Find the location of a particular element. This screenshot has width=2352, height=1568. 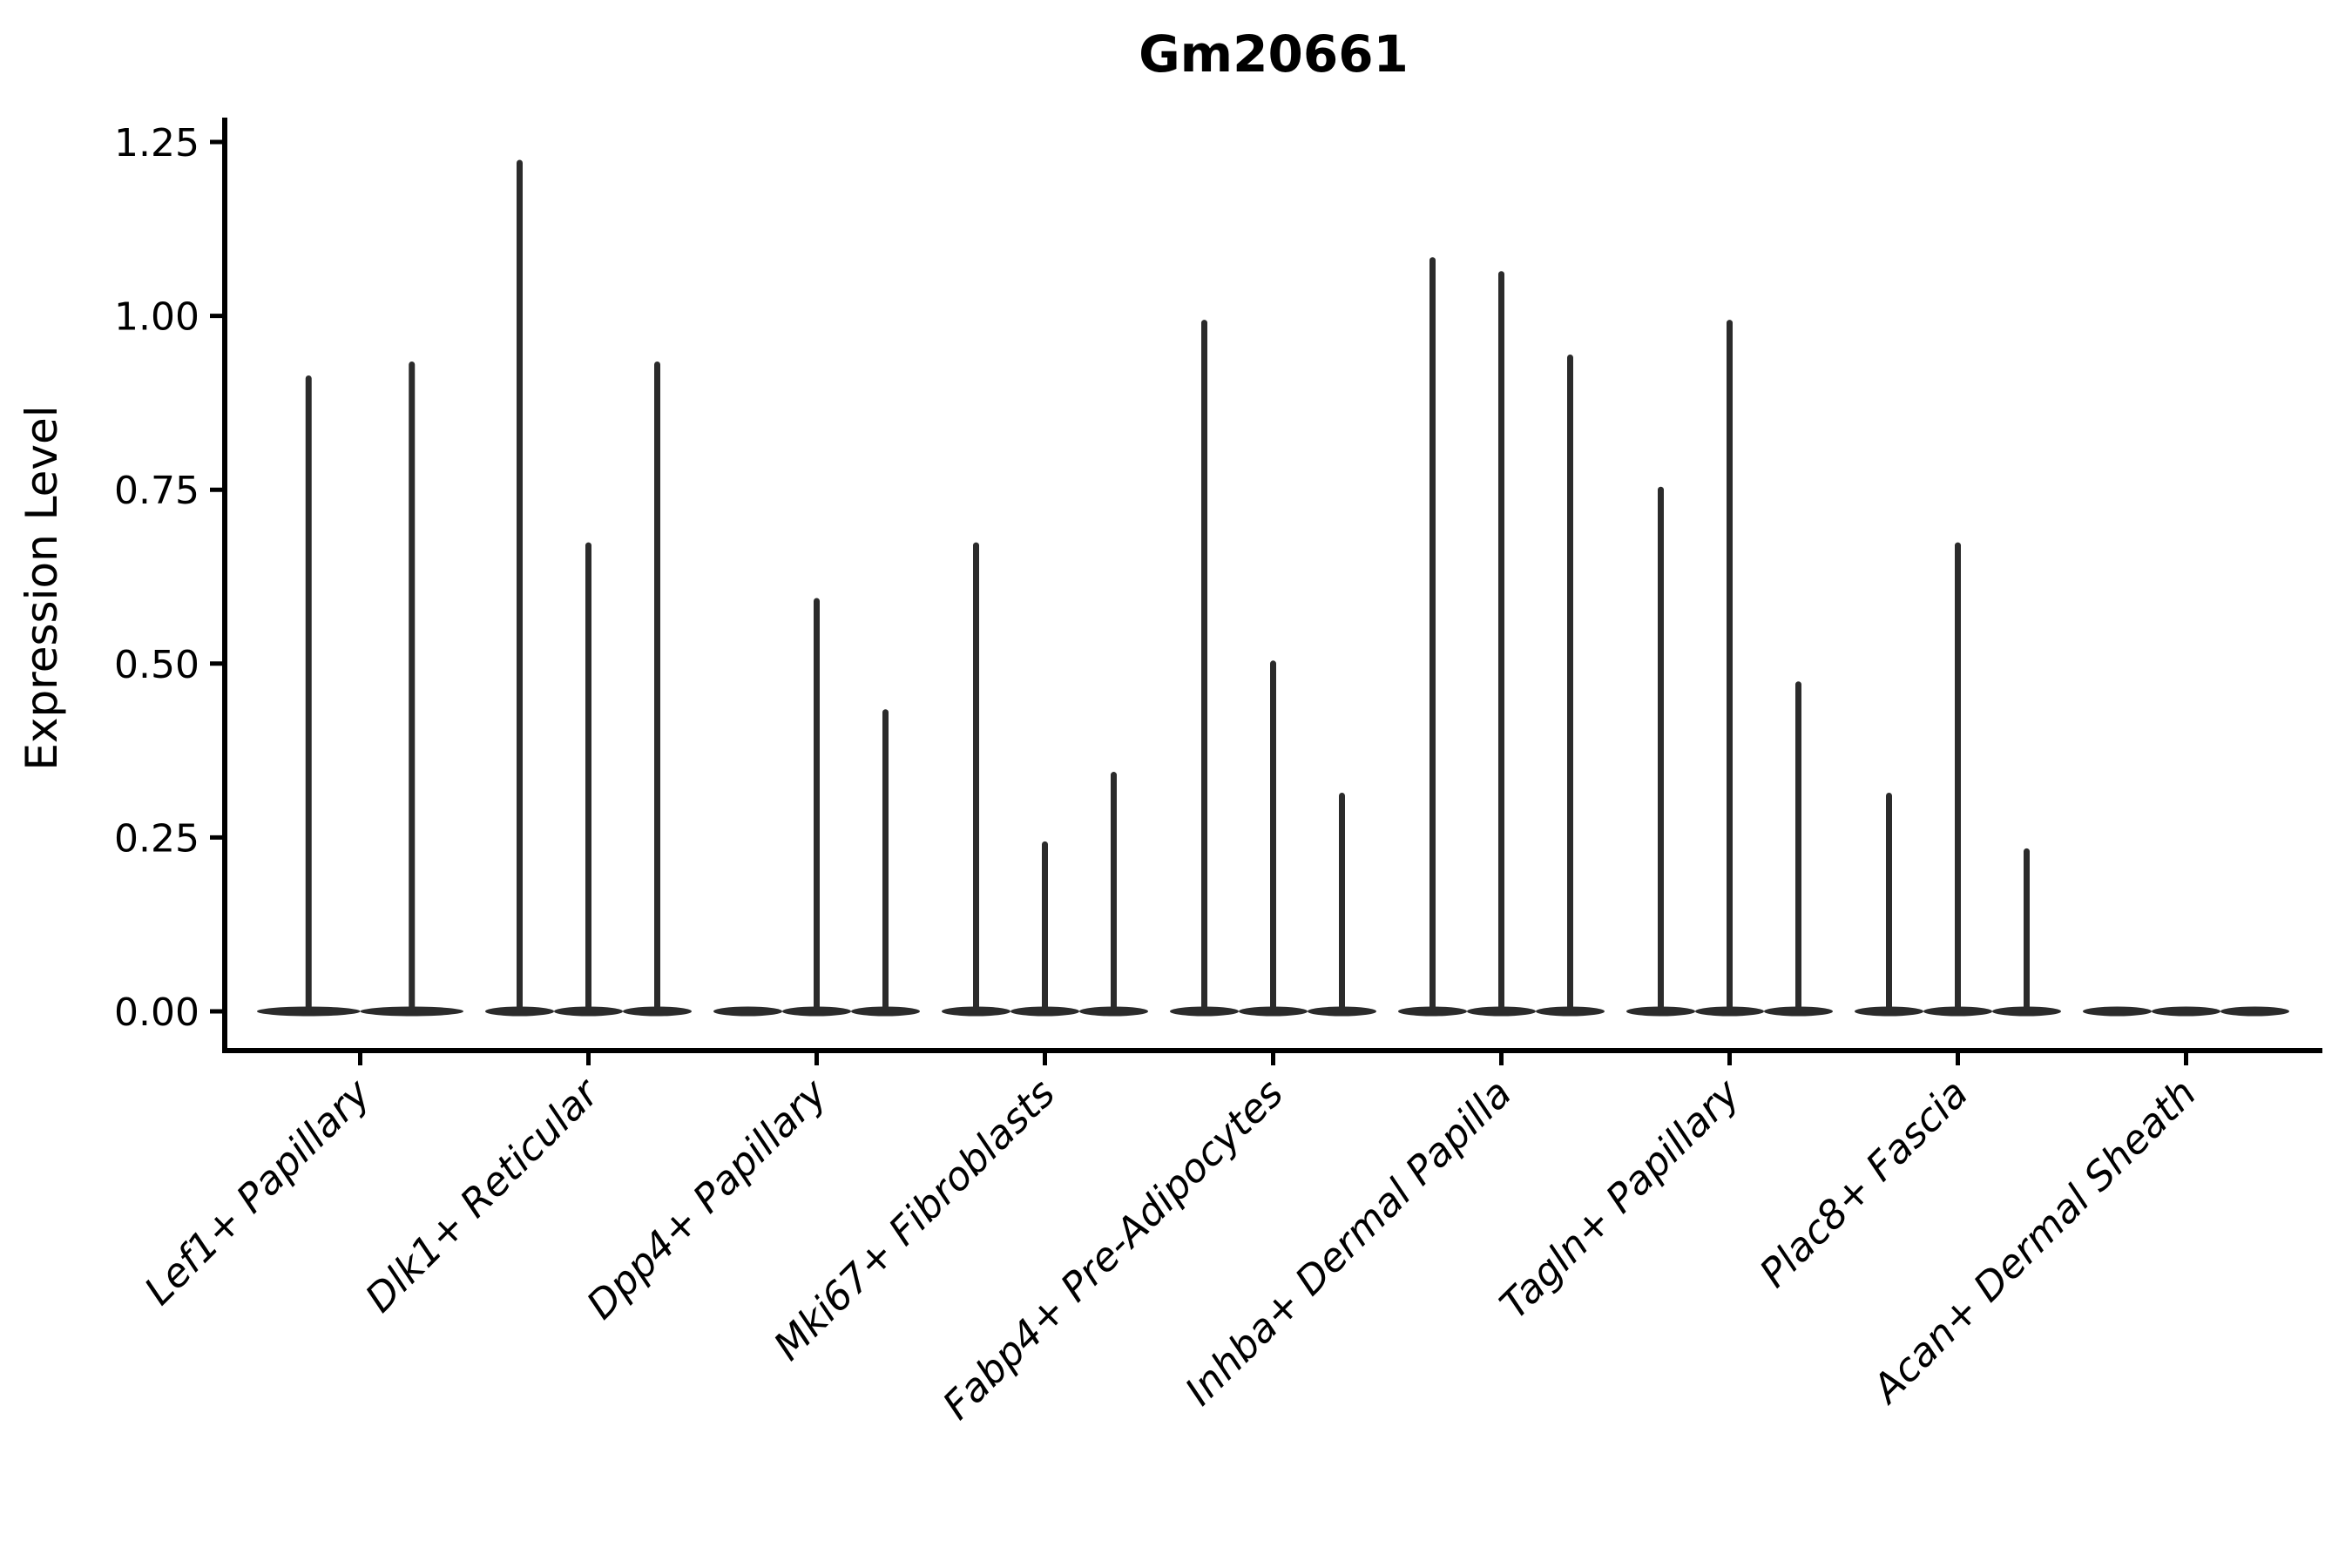

y-tick-label: 0.50 is located at coordinates (156, 665).